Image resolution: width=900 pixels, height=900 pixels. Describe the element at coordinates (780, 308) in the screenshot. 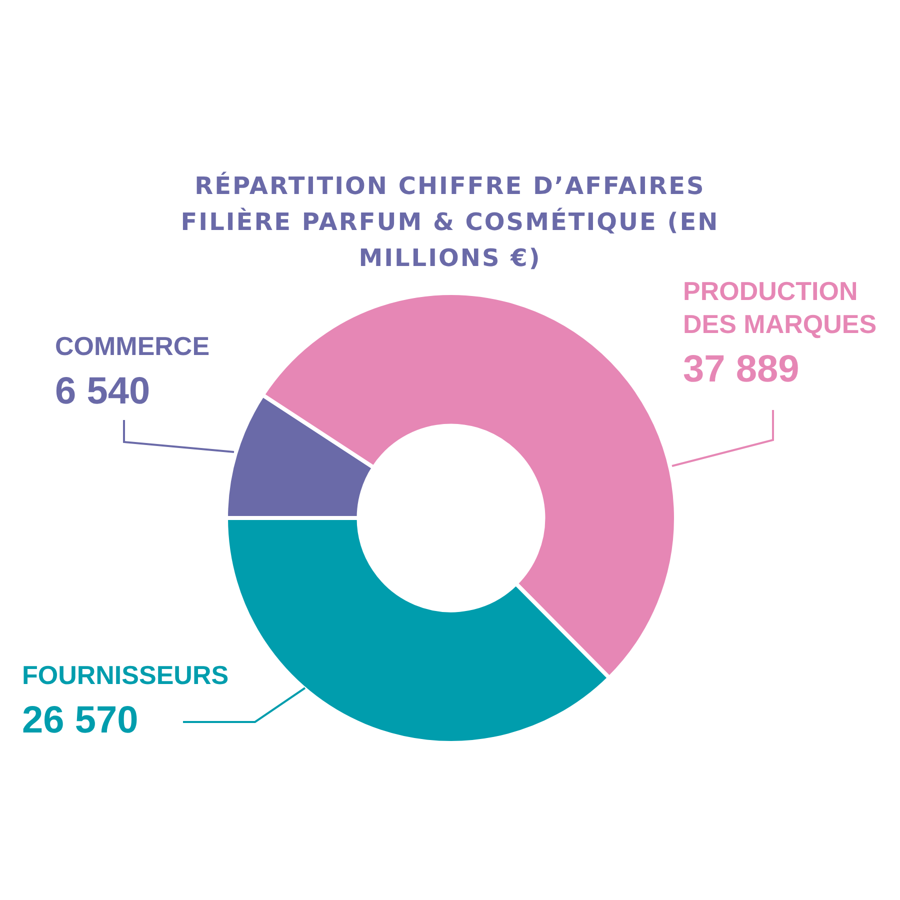

I see `slice-label: PRODUCTION DES MARQUES` at that location.